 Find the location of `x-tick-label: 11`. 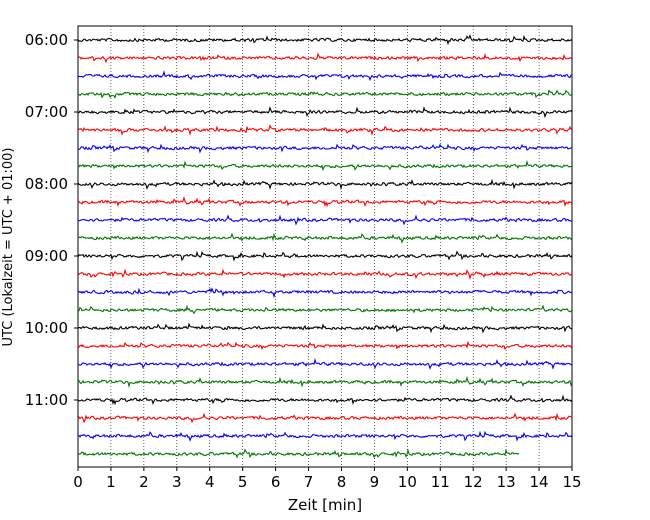

x-tick-label: 11 is located at coordinates (440, 482).